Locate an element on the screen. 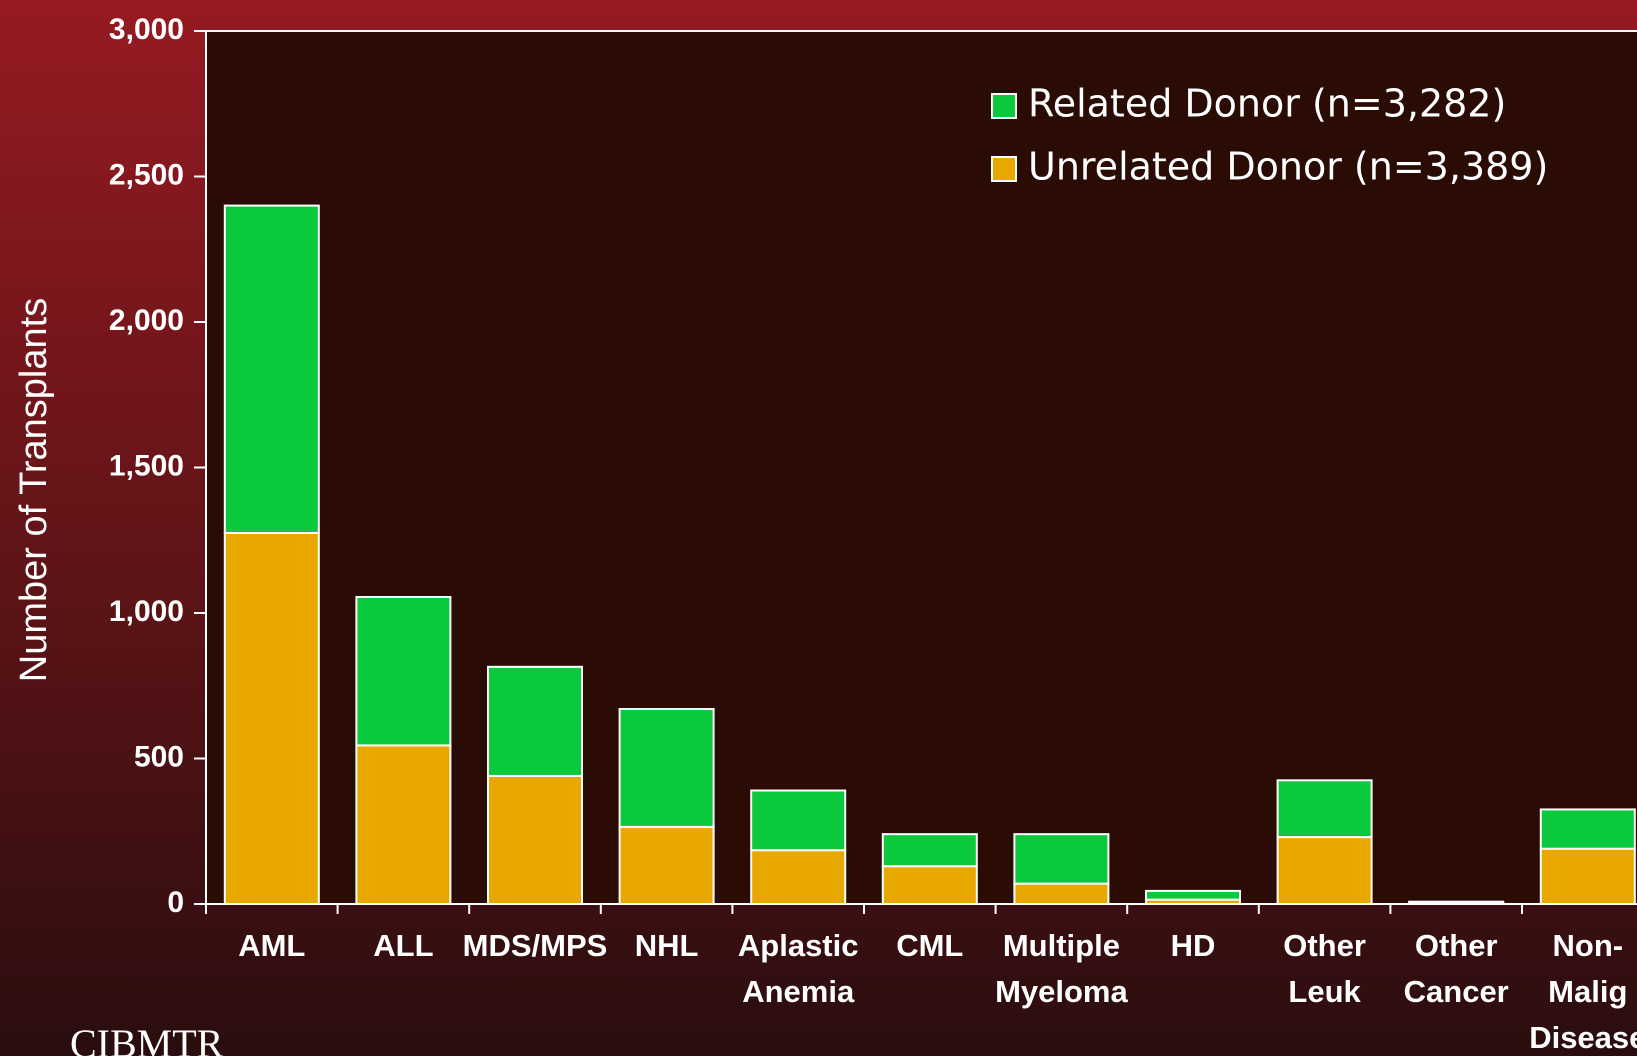 This screenshot has width=1637, height=1056. x-tick-label-line: Malig is located at coordinates (1587, 991).